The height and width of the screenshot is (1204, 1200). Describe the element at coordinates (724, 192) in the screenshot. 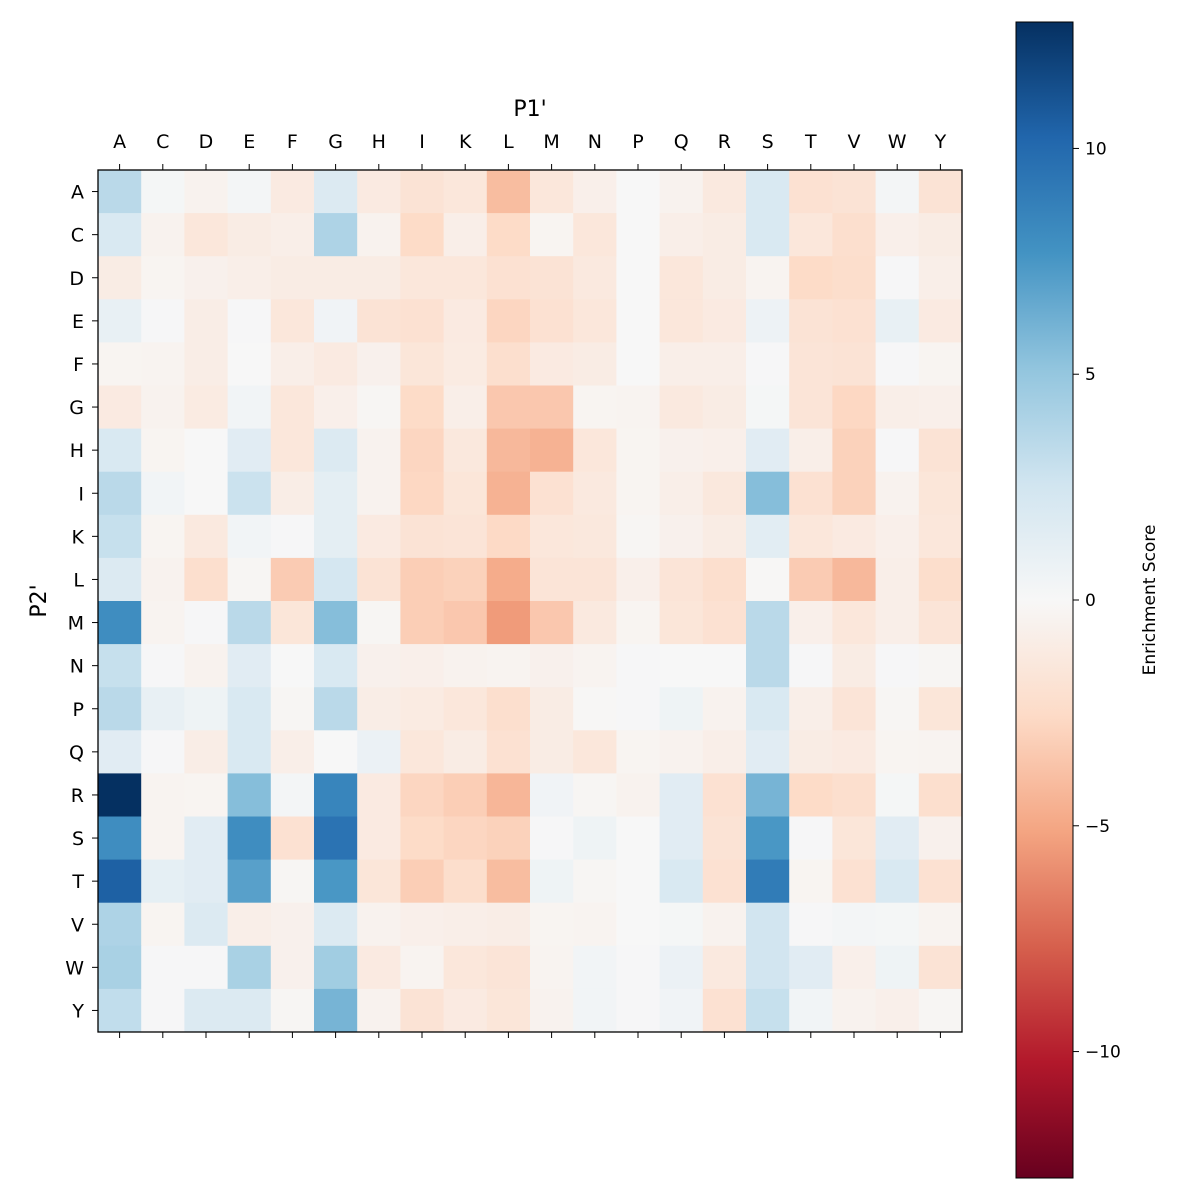

I see `heatmap-cell-A-R` at that location.